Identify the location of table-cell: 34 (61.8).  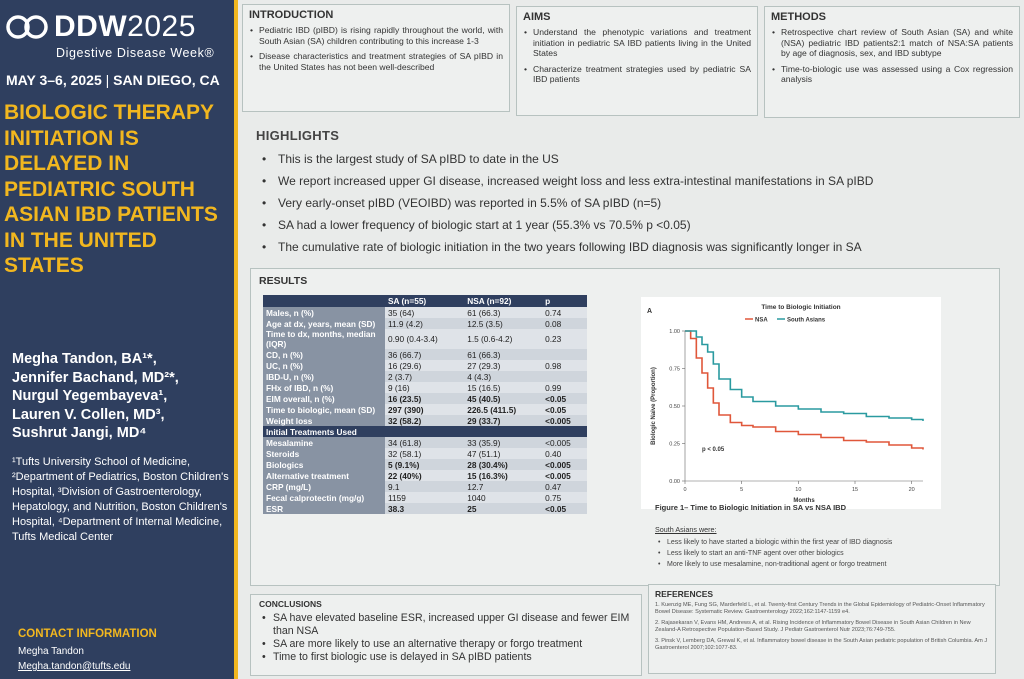
(425, 442).